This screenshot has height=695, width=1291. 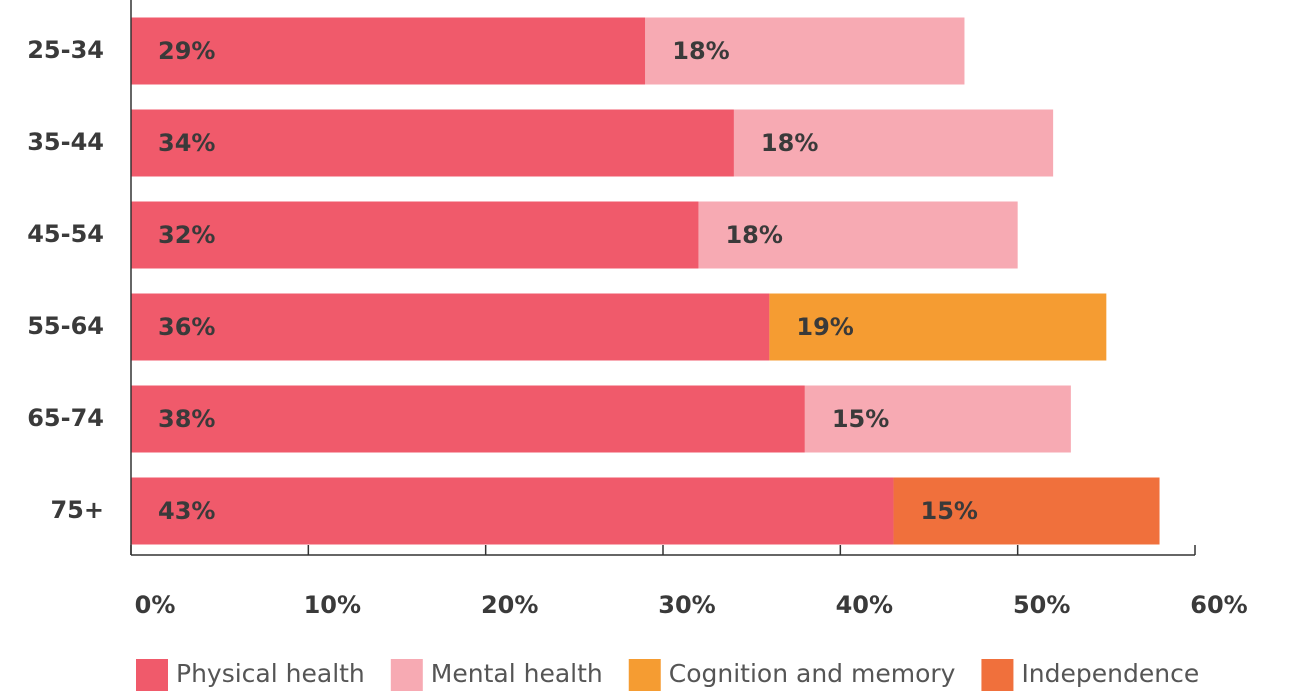 I want to click on x-tick-label: 40%, so click(x=864, y=605).